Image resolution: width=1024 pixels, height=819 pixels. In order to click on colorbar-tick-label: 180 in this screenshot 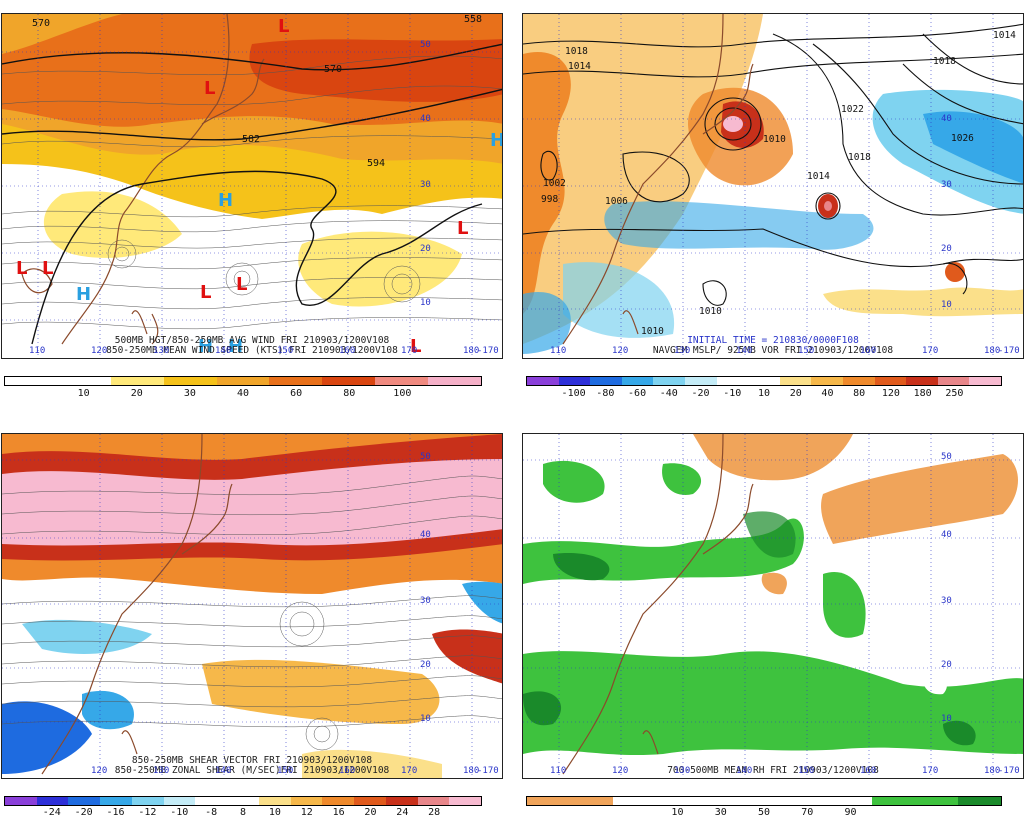, I will do `click(922, 393)`.